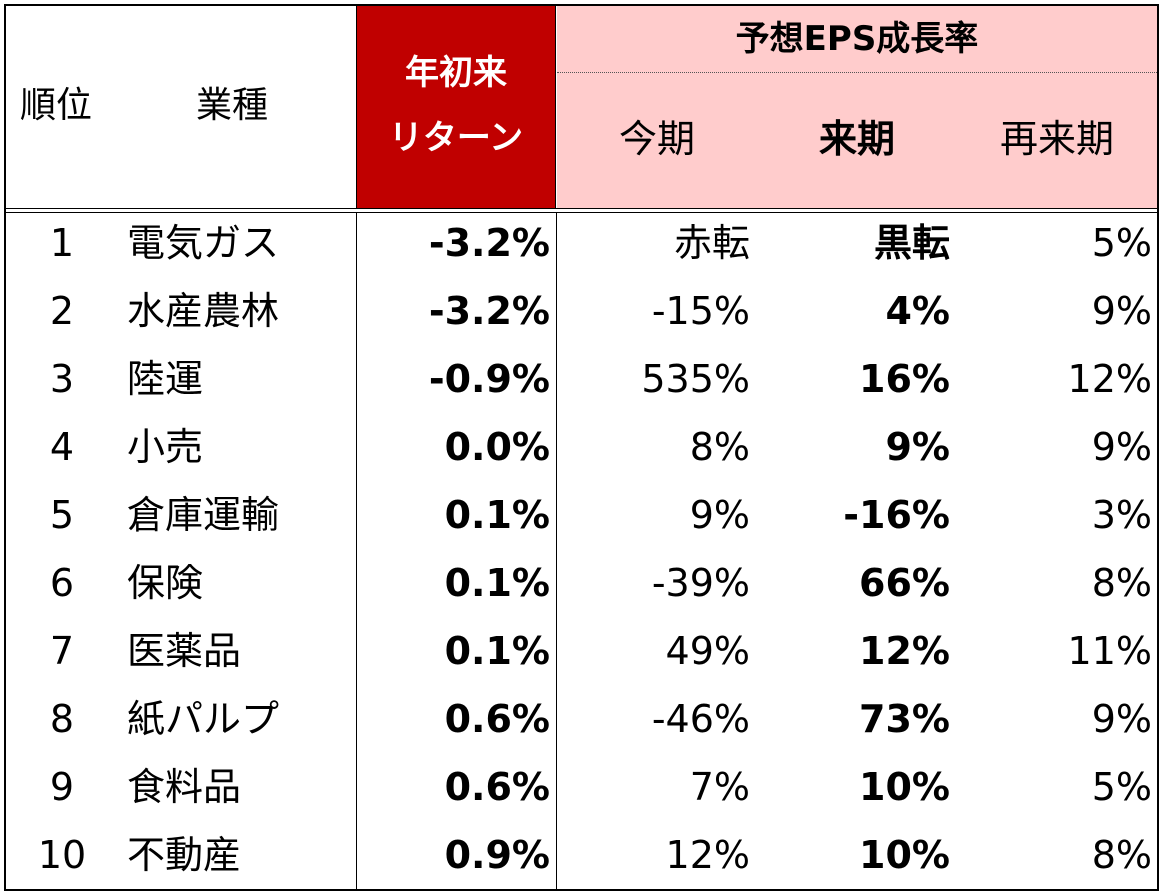 The height and width of the screenshot is (896, 1166). Describe the element at coordinates (904, 651) in the screenshot. I see `cell-eps-next-term: 12%` at that location.